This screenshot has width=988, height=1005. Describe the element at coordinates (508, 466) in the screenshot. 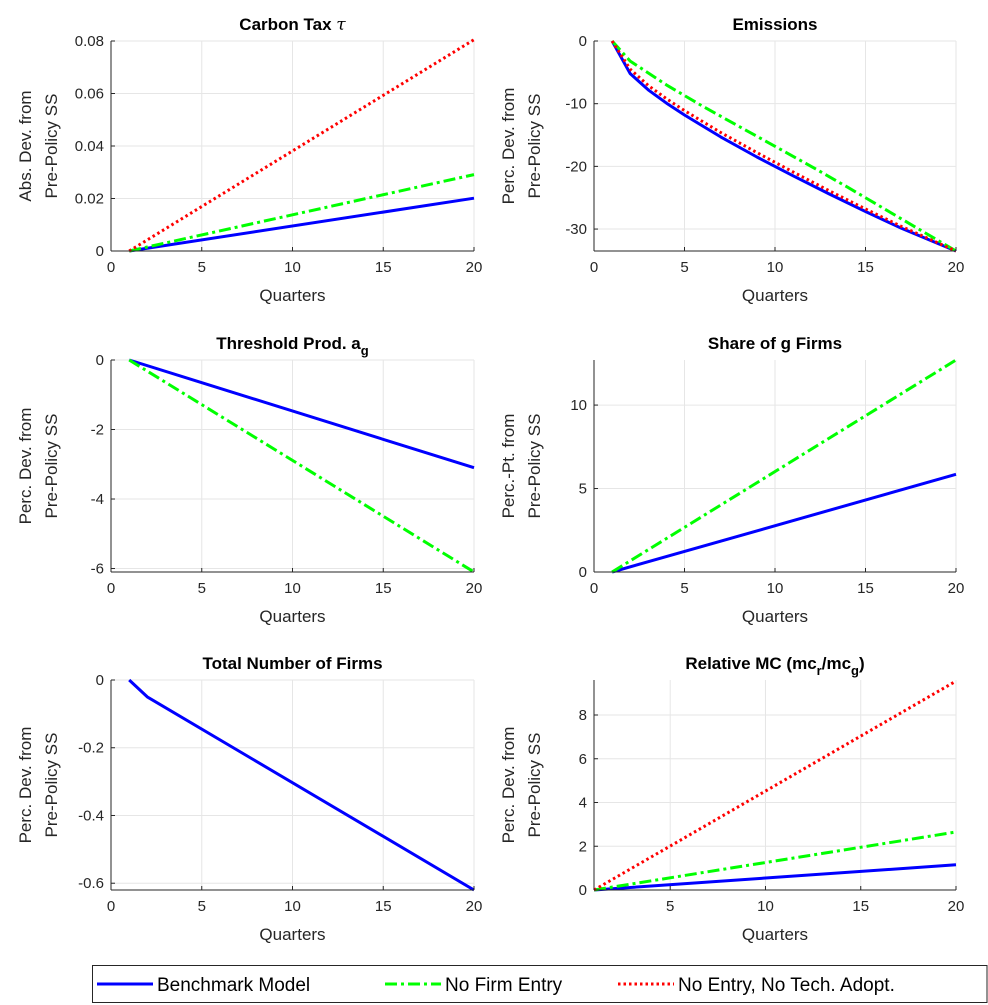

I see `y-axis-label-line-1: Perc.-Pt. from` at that location.